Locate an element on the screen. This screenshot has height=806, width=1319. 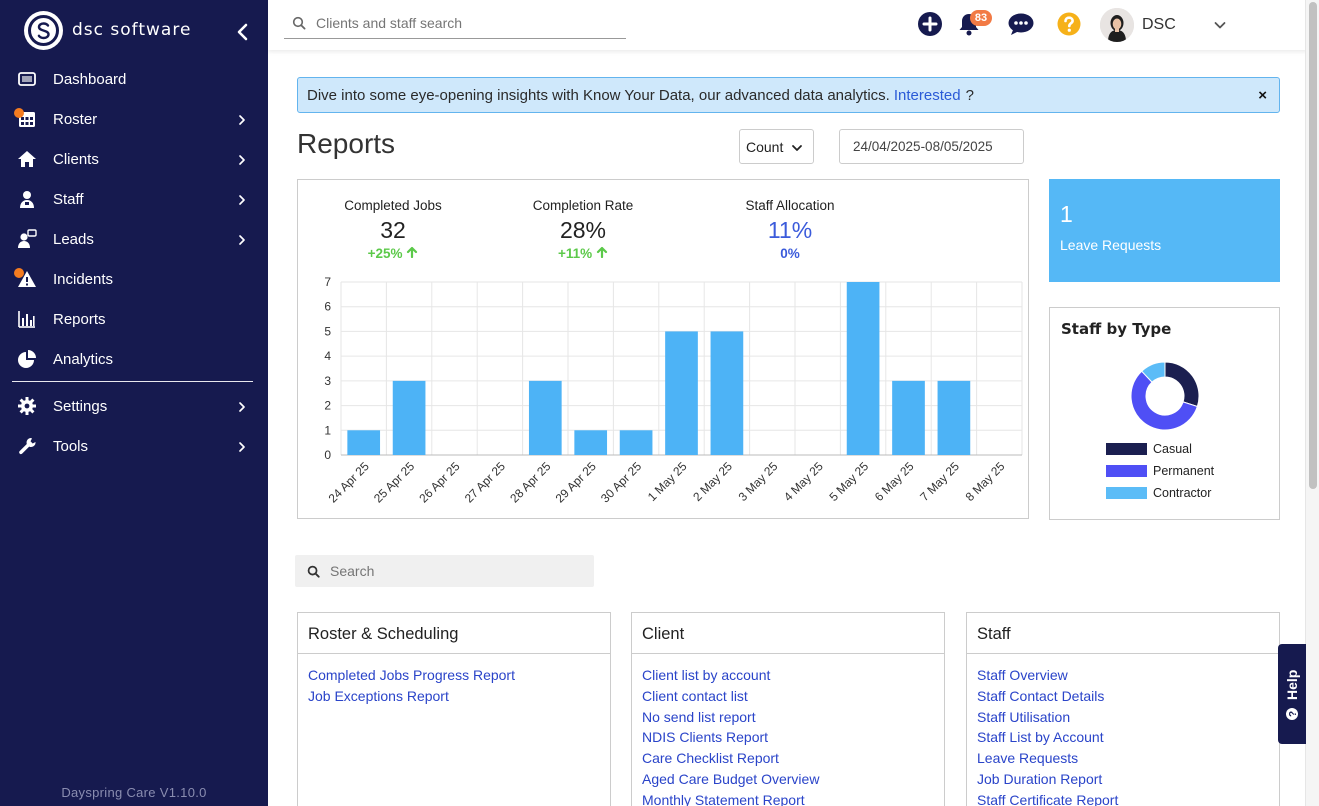
sidebar-item-settings: Settings is located at coordinates (134, 406).